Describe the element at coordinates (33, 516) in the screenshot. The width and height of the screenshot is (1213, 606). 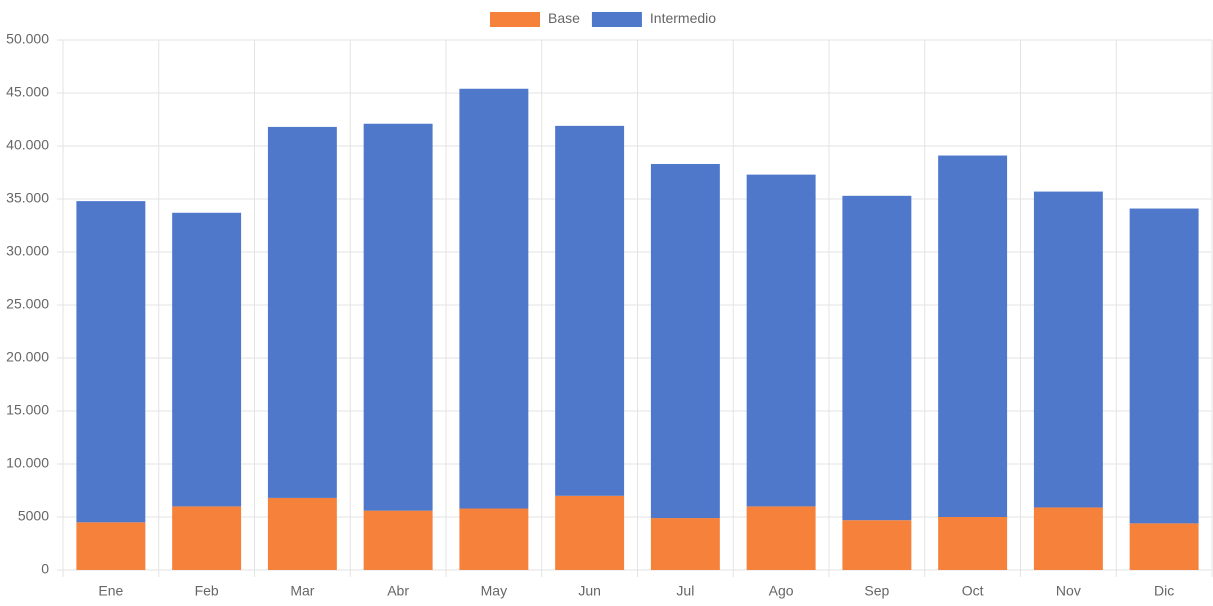
I see `y-tick-label: 5000` at that location.